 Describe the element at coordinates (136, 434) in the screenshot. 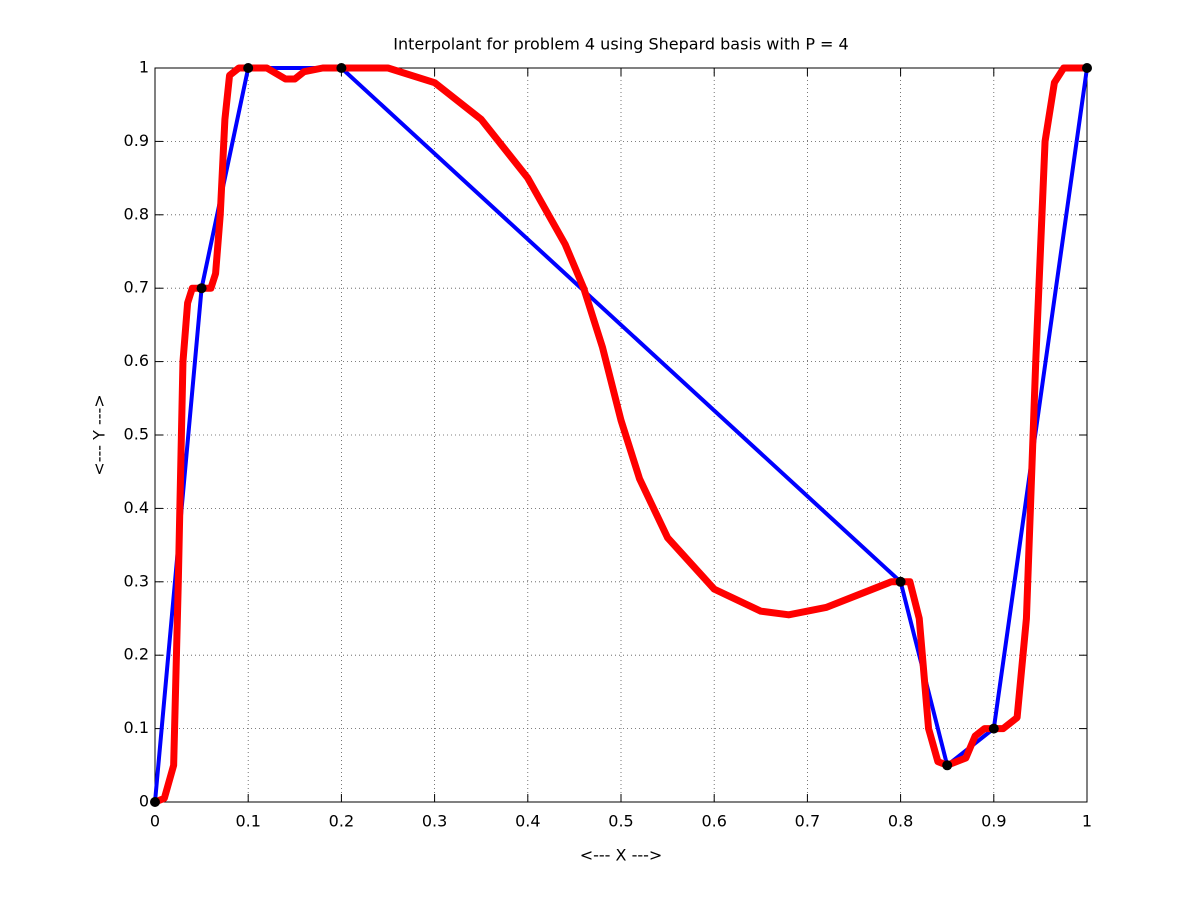

I see `y-tick-label: 0.5` at that location.